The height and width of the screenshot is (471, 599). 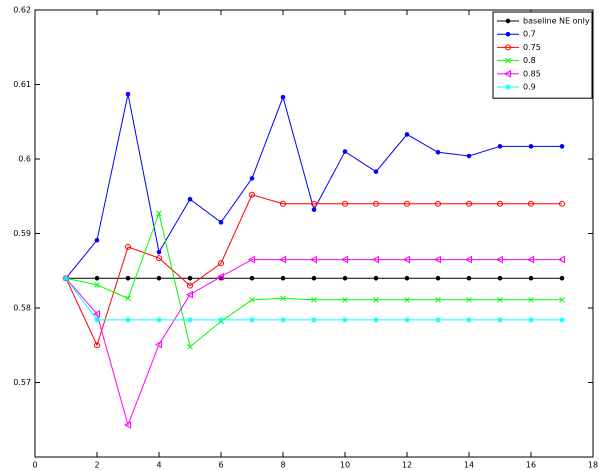 What do you see at coordinates (22, 84) in the screenshot?
I see `y-tick-label: 0.61` at bounding box center [22, 84].